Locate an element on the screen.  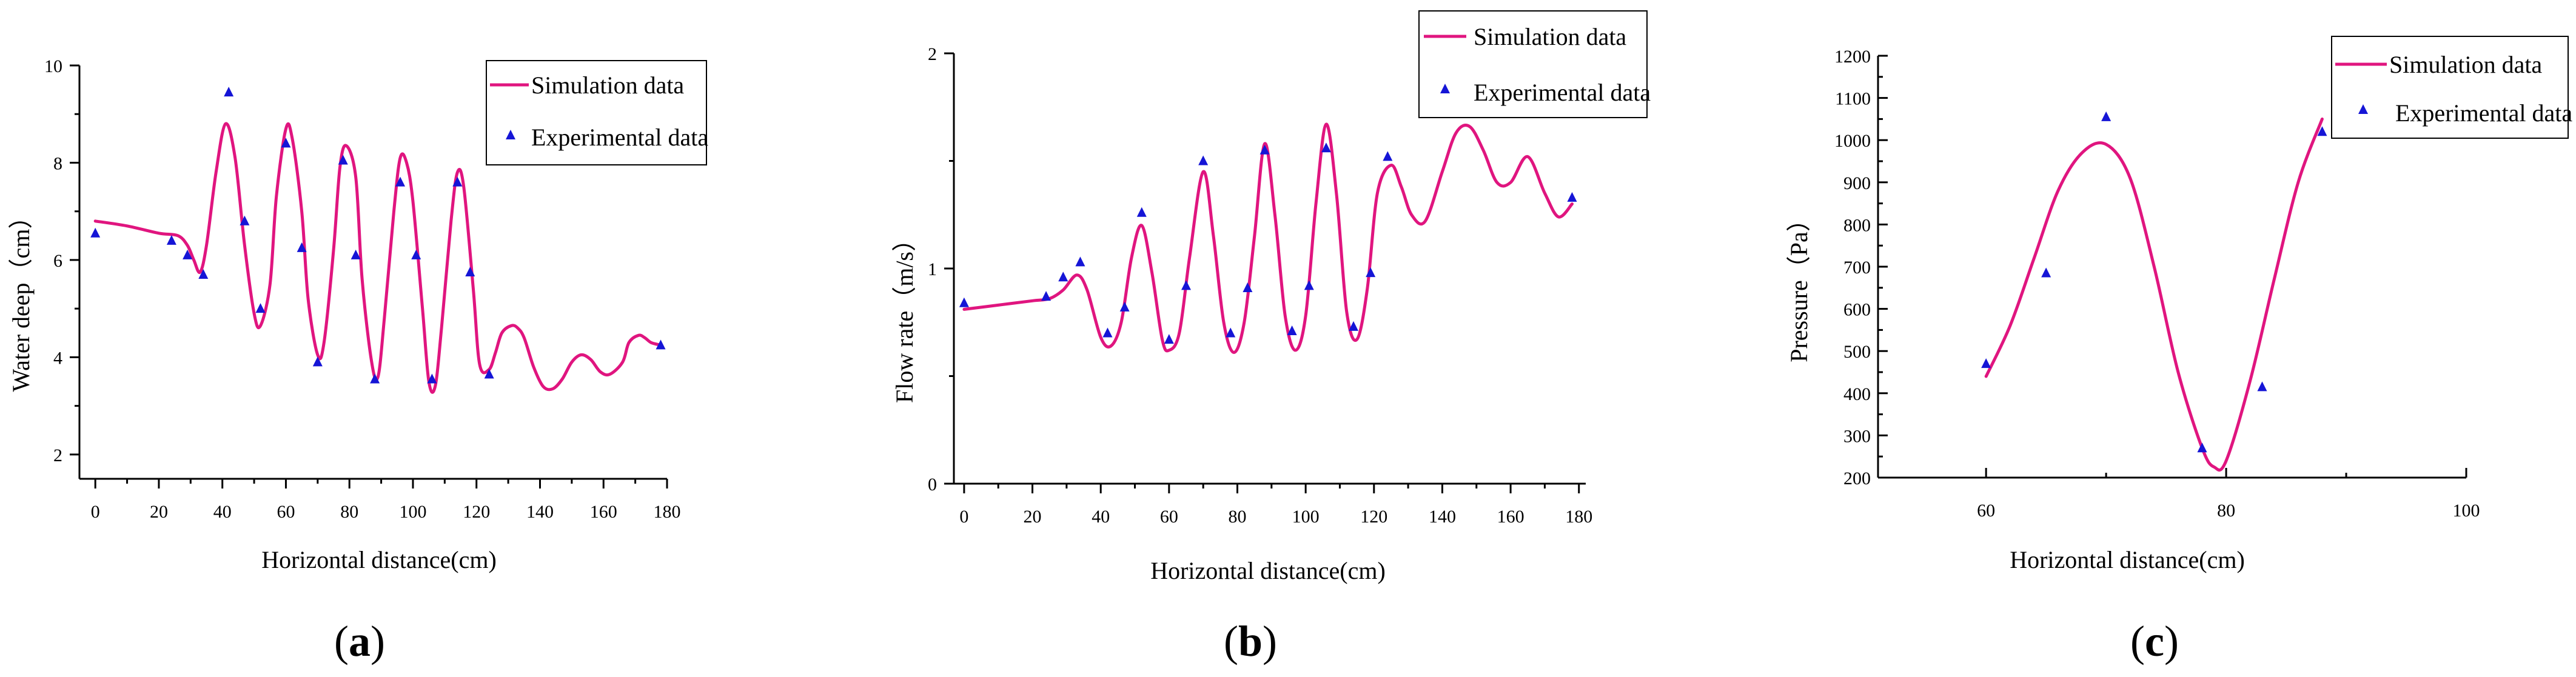
chart-b-x-tick-label: 100 is located at coordinates (1306, 517).